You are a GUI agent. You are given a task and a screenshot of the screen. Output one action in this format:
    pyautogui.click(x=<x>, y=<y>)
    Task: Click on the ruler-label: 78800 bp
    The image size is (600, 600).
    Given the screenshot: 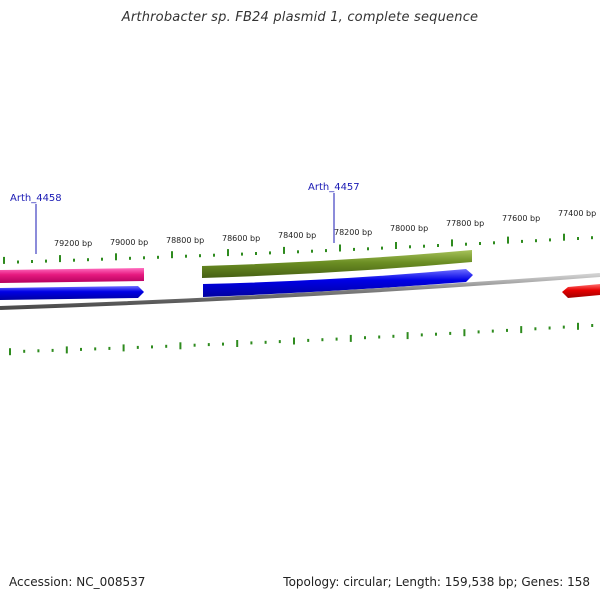 What is the action you would take?
    pyautogui.click(x=185, y=240)
    